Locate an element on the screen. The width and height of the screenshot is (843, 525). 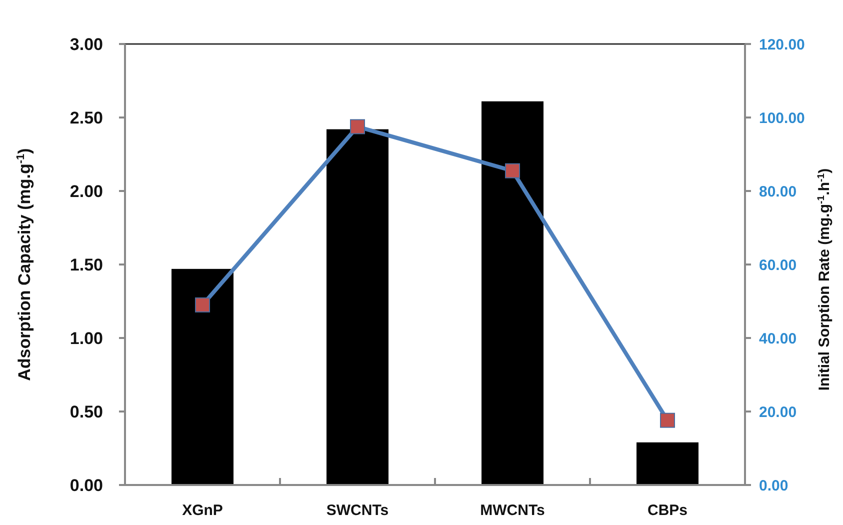
y2-tick-label: 40.00 is located at coordinates (778, 339).